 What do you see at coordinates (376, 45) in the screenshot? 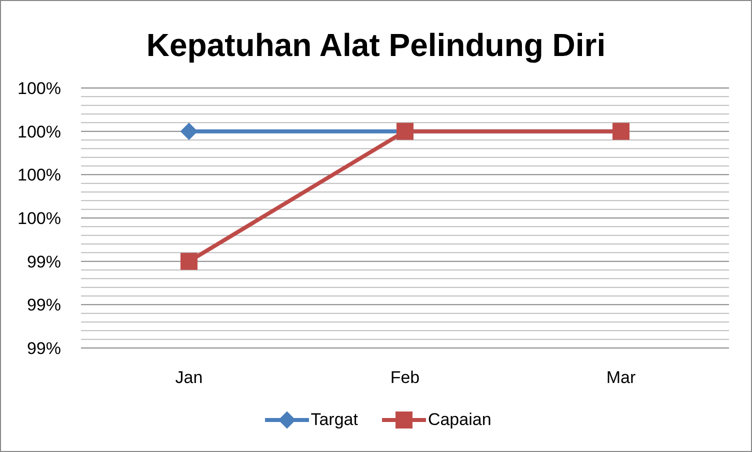
I see `chart-title: Kepatuhan Alat Pelindung Diri` at bounding box center [376, 45].